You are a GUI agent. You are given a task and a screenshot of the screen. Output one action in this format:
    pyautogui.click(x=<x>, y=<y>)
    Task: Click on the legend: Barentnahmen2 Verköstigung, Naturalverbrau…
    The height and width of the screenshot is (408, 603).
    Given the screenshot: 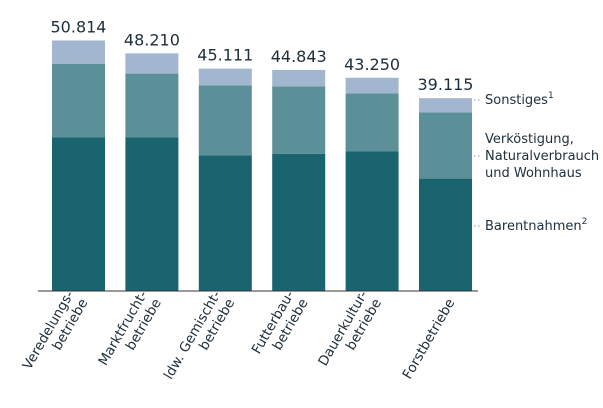 What is the action you would take?
    pyautogui.click(x=536, y=162)
    